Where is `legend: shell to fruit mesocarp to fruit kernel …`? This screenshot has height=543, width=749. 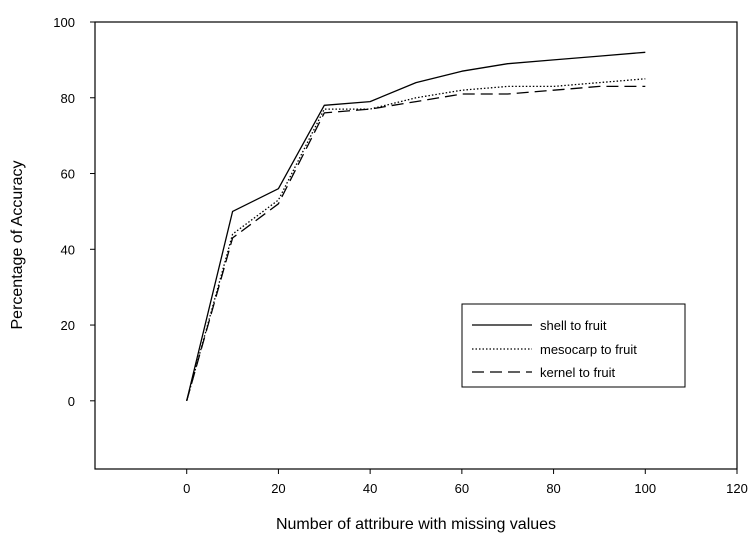 legend: shell to fruit mesocarp to fruit kernel … is located at coordinates (573, 345).